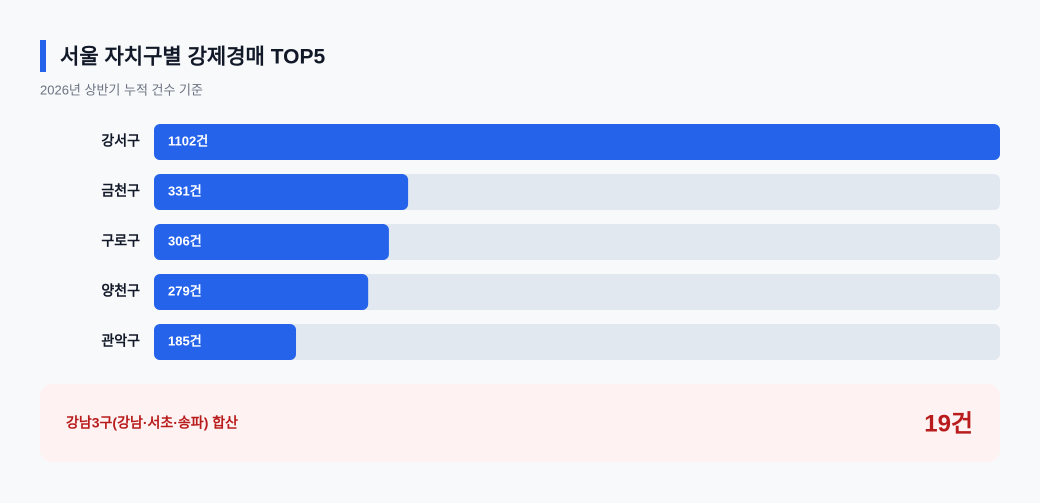 The image size is (1040, 503). I want to click on category-label: 금천구, so click(120, 191).